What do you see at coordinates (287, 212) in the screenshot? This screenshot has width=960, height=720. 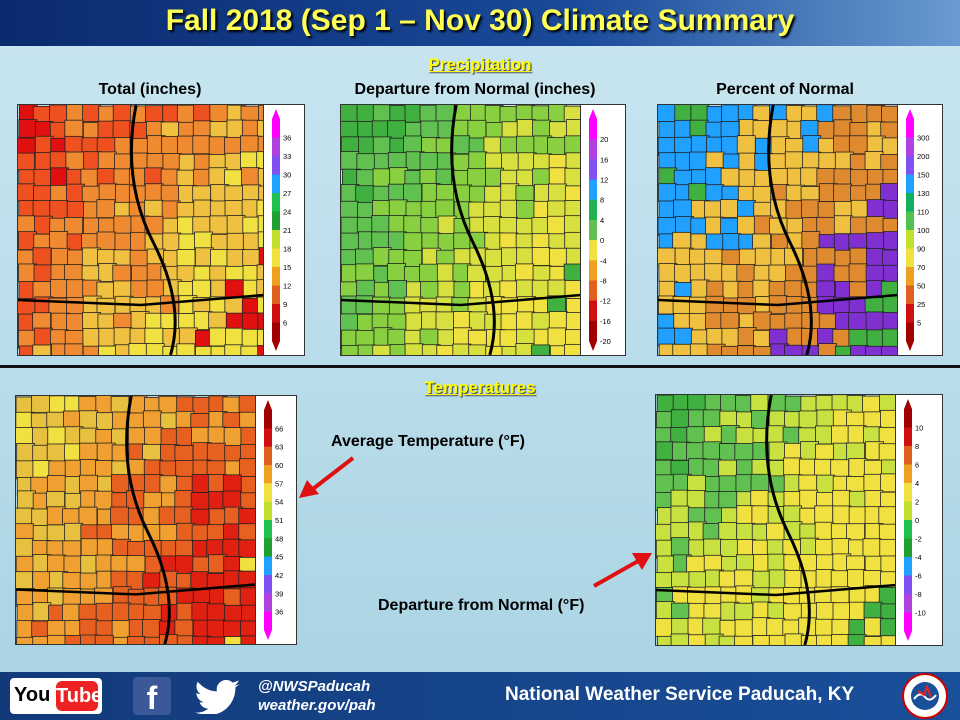 I see `legend-tick-label: 24` at bounding box center [287, 212].